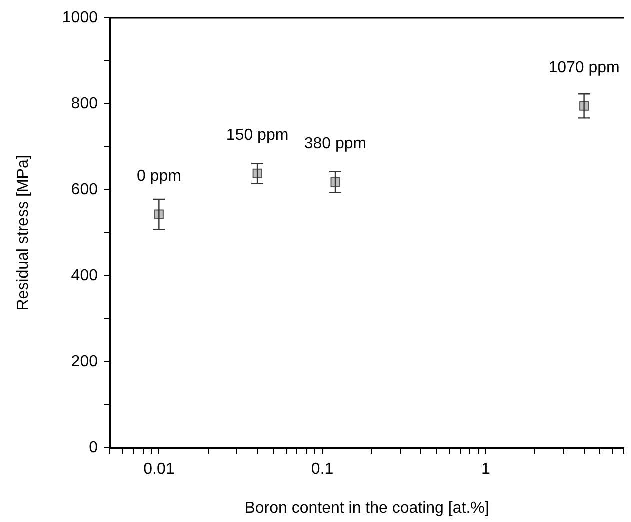 Image resolution: width=631 pixels, height=522 pixels. I want to click on annotation: 0 ppm, so click(159, 176).